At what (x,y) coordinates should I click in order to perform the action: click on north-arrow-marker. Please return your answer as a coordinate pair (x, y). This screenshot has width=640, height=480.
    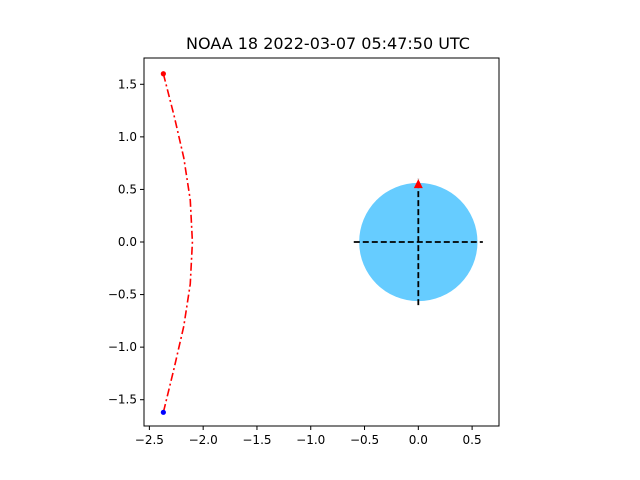
    Looking at the image, I should click on (418, 184).